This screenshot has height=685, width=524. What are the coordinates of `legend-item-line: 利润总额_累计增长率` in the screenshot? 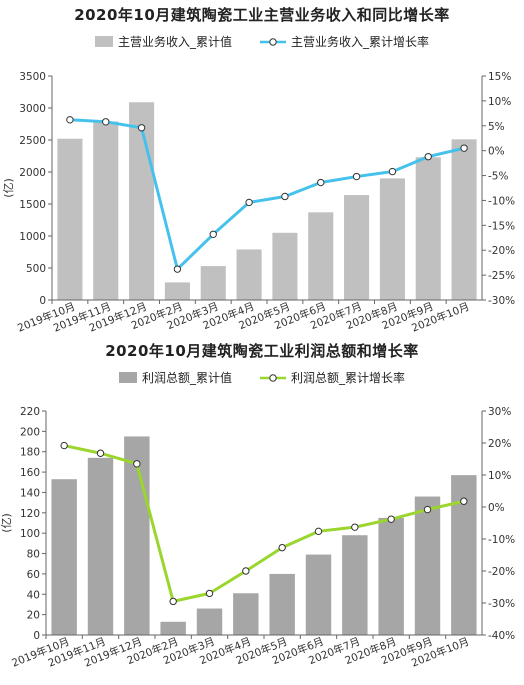 It's located at (332, 377).